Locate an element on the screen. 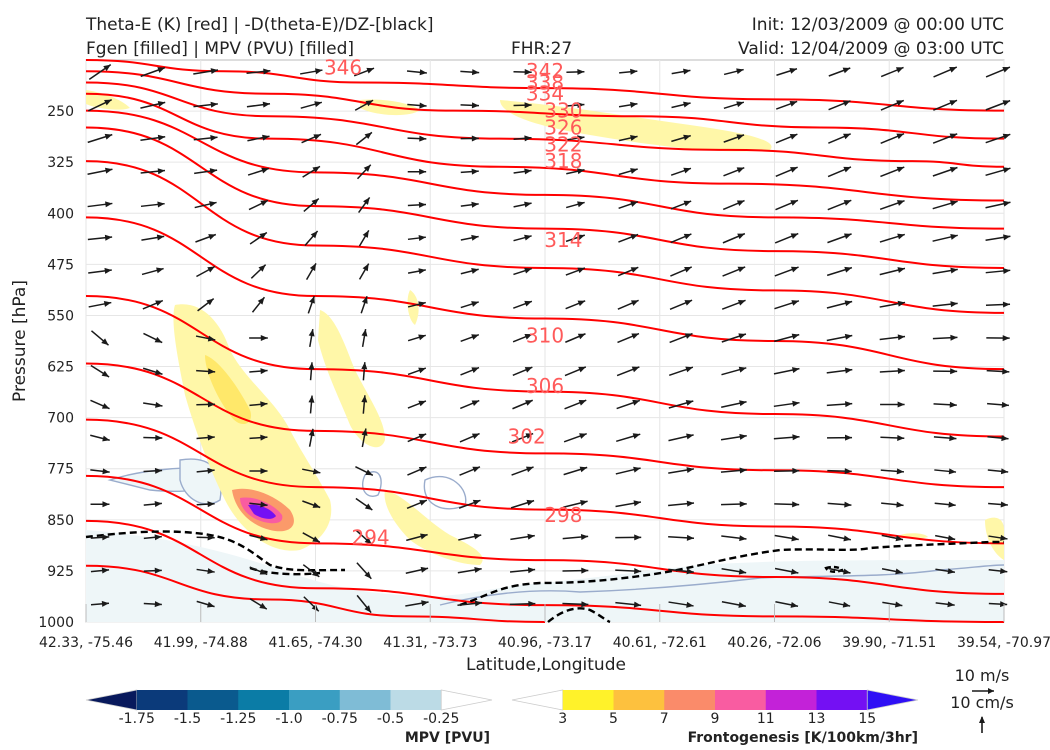 The height and width of the screenshot is (750, 1050). colorbar-tick-label: -1.75 is located at coordinates (137, 719).